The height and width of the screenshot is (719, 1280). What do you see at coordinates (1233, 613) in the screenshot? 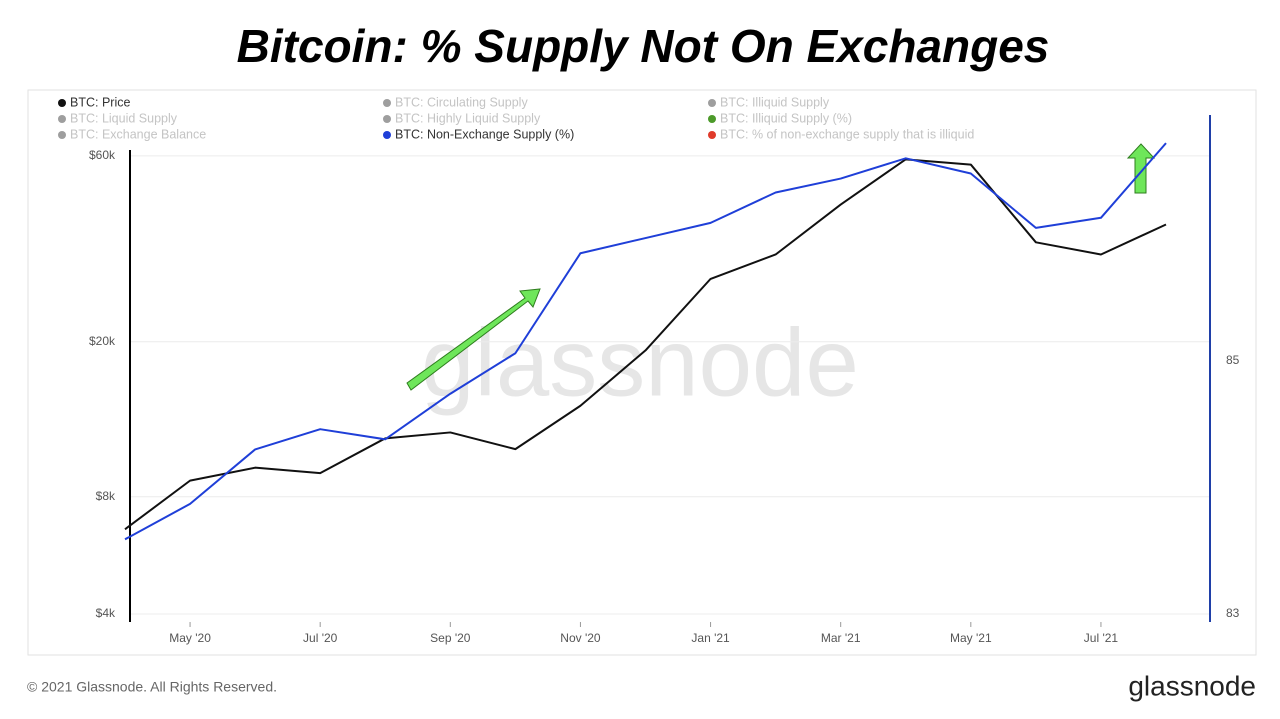
I see `y2-tick-label: 83` at bounding box center [1233, 613].